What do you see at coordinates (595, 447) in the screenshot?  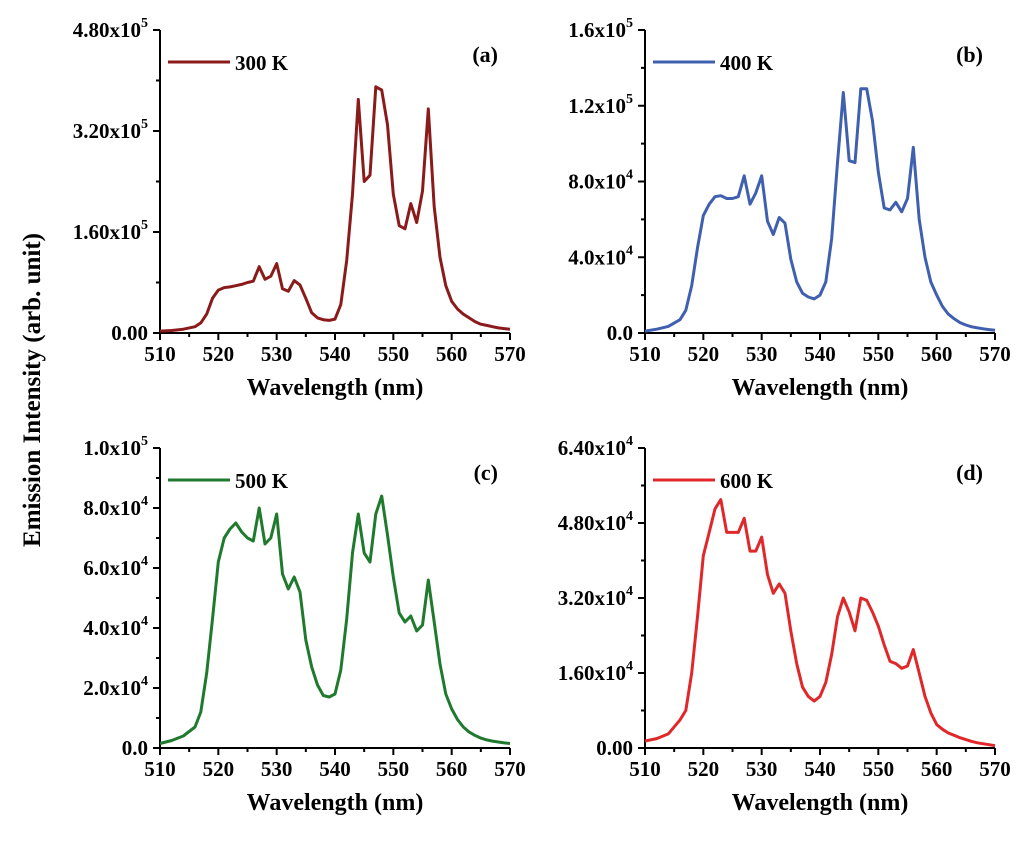 I see `y-tick-label: 6.40x10⁴` at bounding box center [595, 447].